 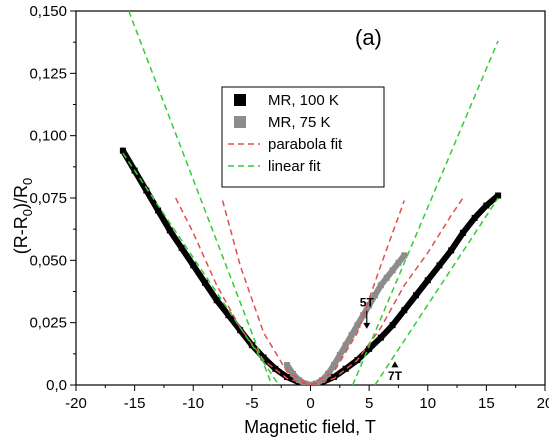 I want to click on annotation-label: 7T, so click(x=395, y=376).